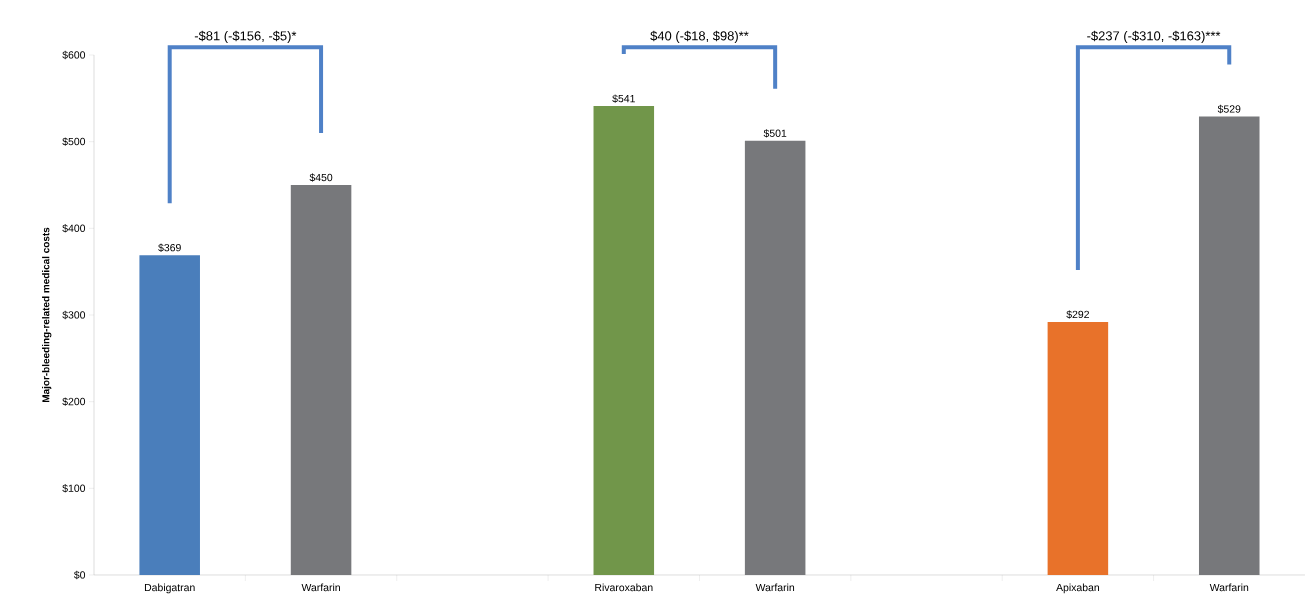 The height and width of the screenshot is (610, 1306). I want to click on text: $40 (-$18, $98)**, so click(699, 36).